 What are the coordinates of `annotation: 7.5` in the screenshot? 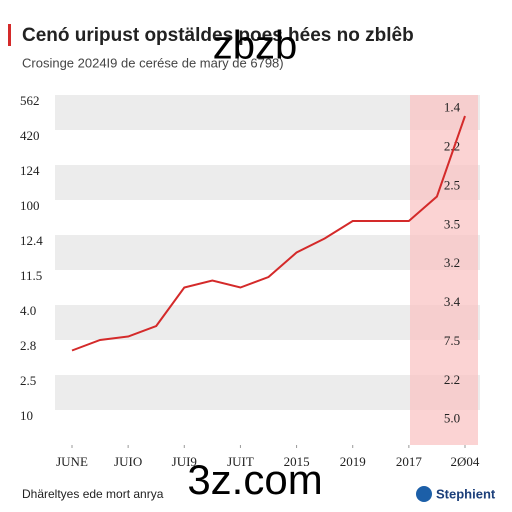 It's located at (452, 340).